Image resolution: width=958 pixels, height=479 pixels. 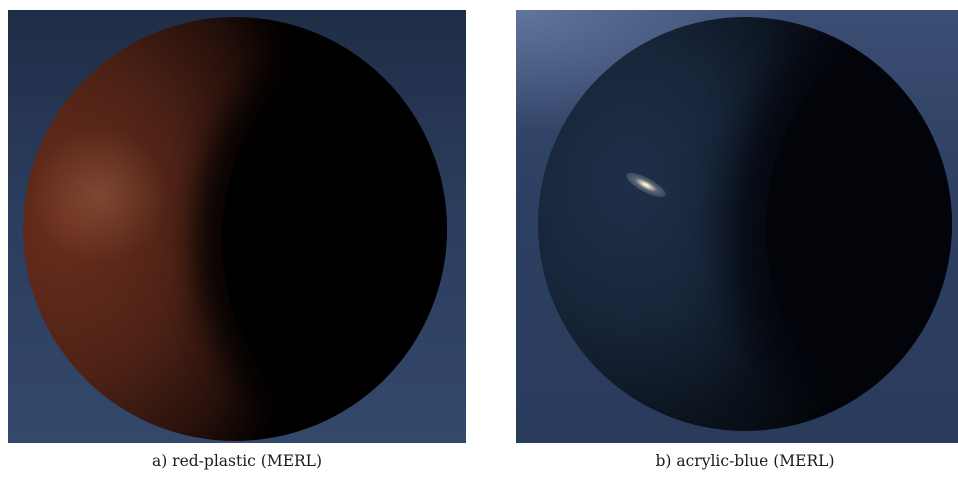 I want to click on specular-highlight, so click(x=646, y=185).